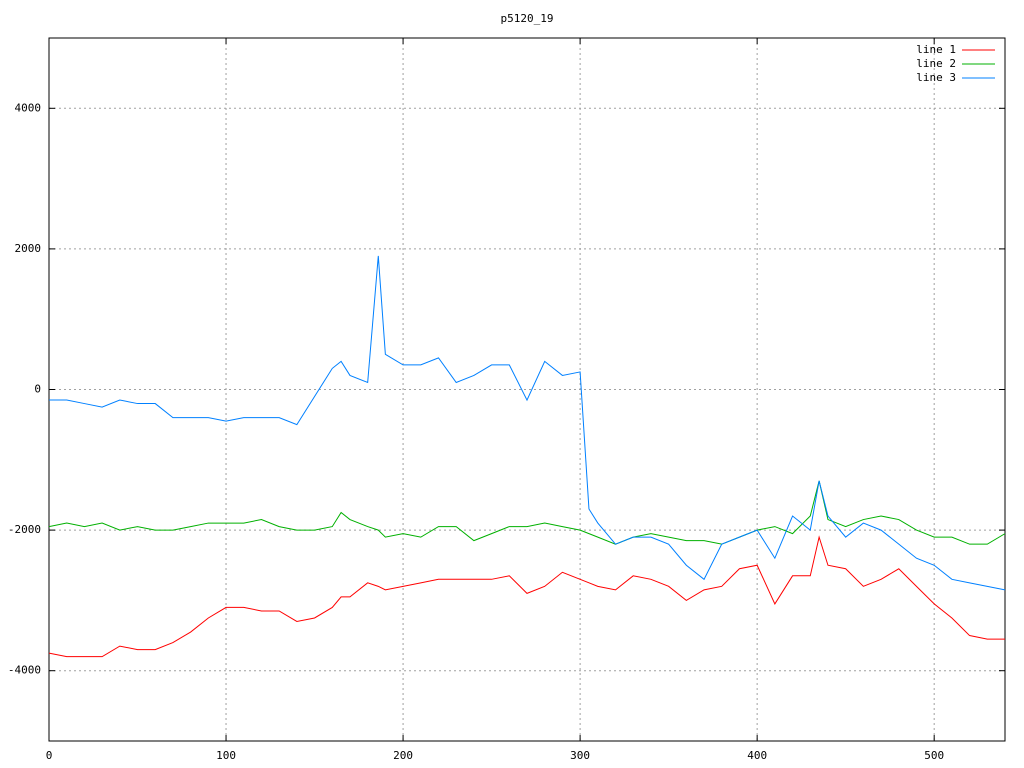 The image size is (1024, 768). I want to click on x-tick-label: 200, so click(403, 755).